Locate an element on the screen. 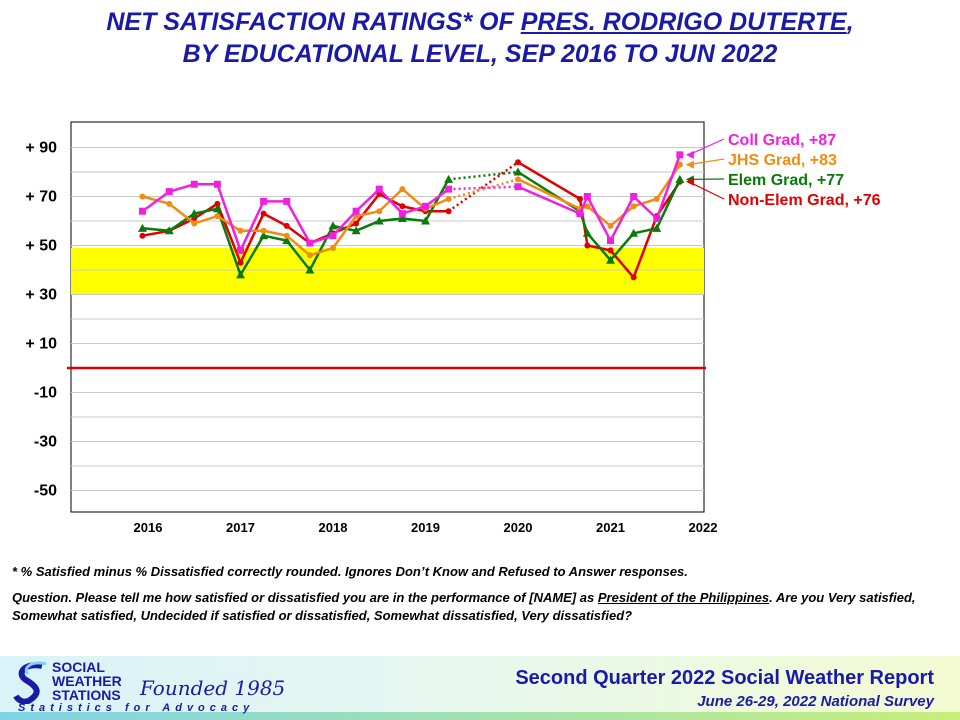 This screenshot has height=720, width=960. logo-tagline: Statistics for Advocacy is located at coordinates (136, 708).